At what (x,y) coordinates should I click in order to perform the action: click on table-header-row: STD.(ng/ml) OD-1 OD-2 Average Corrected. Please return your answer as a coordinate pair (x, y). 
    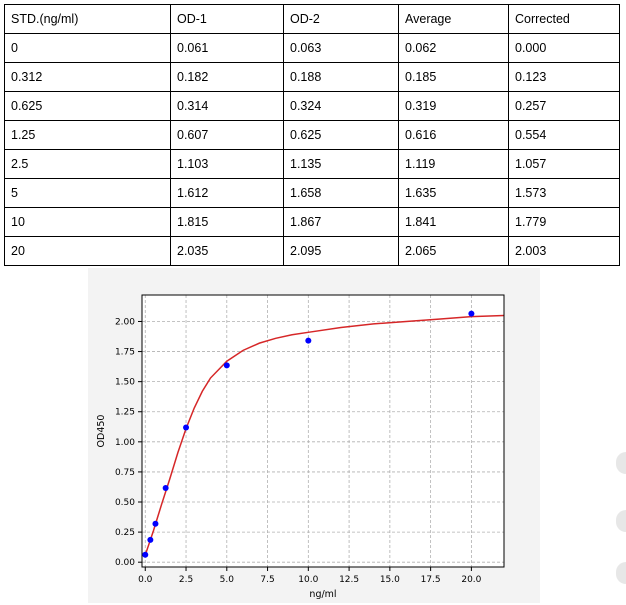
    Looking at the image, I should click on (312, 19).